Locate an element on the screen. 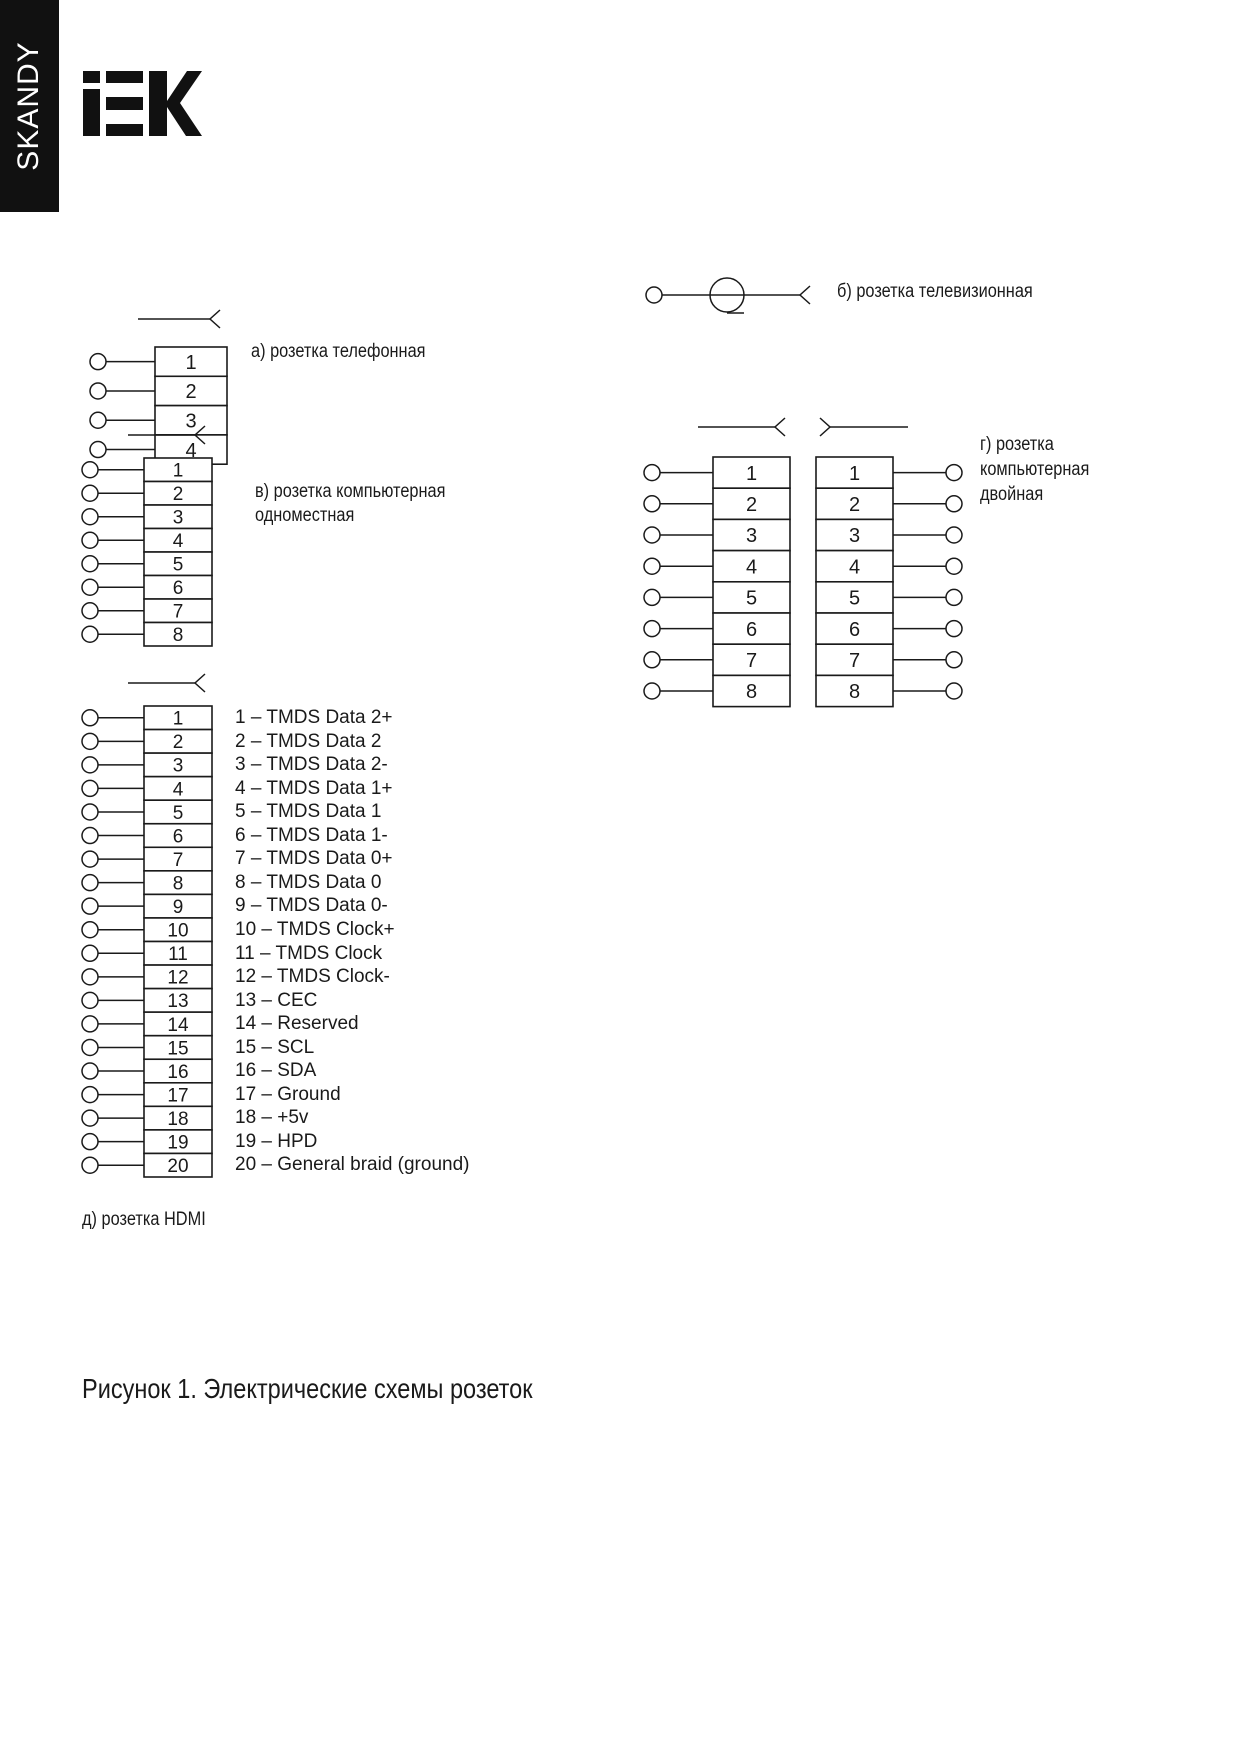 This screenshot has width=1239, height=1746. hdmi-pin-number: 16 is located at coordinates (177, 1072).